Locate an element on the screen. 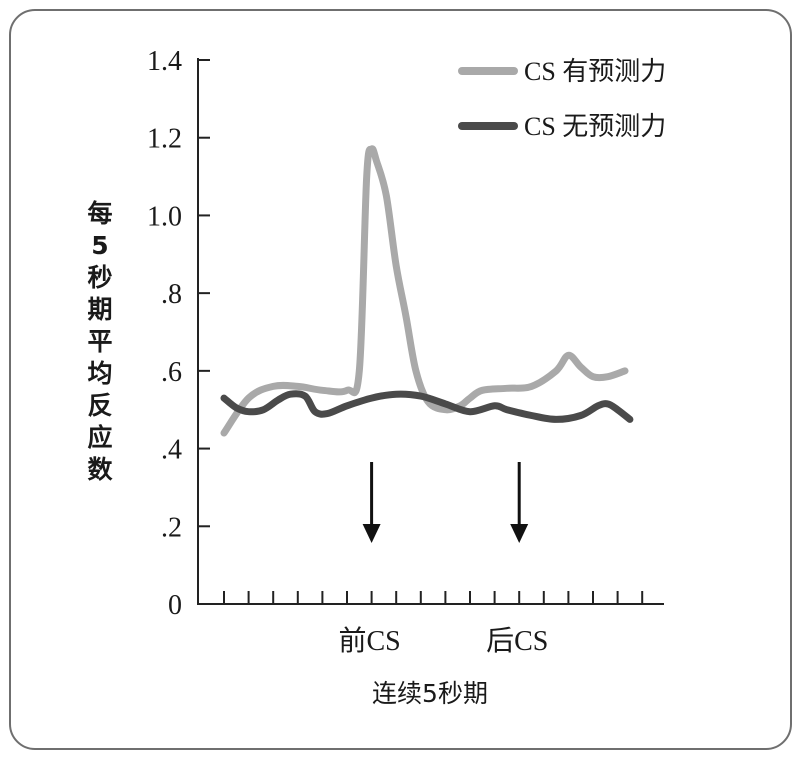 The image size is (804, 760). y-tick-label: .2 is located at coordinates (171, 527).